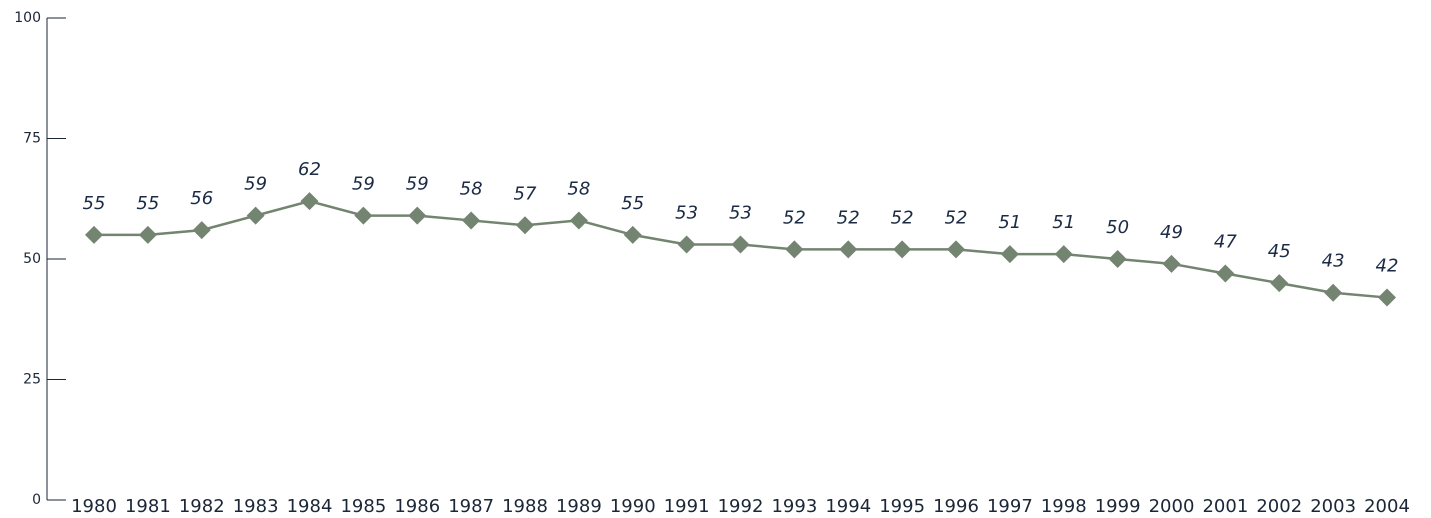 Image resolution: width=1431 pixels, height=518 pixels. What do you see at coordinates (1333, 506) in the screenshot?
I see `x-tick-label: 2003` at bounding box center [1333, 506].